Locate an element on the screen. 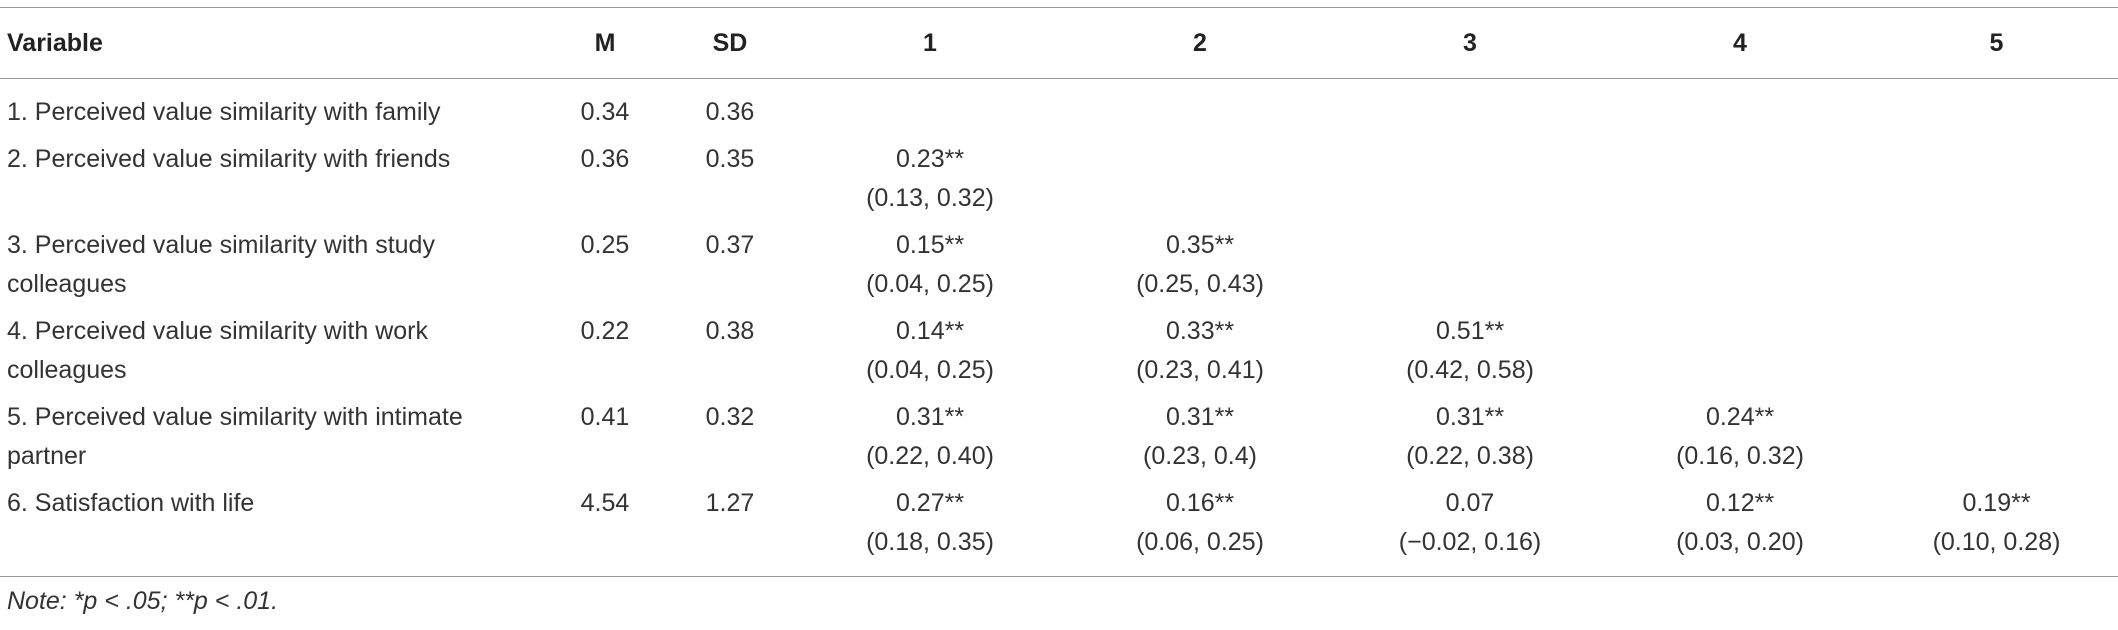 This screenshot has width=2118, height=630. column-header: SD is located at coordinates (730, 43).